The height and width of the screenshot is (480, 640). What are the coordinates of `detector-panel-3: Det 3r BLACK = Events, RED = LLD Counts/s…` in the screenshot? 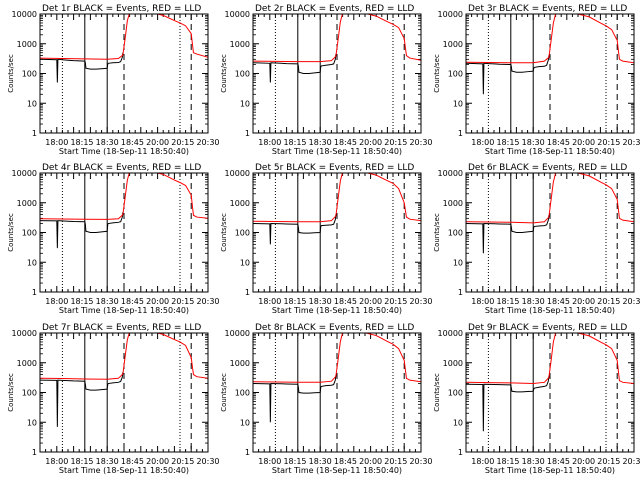 It's located at (536, 80).